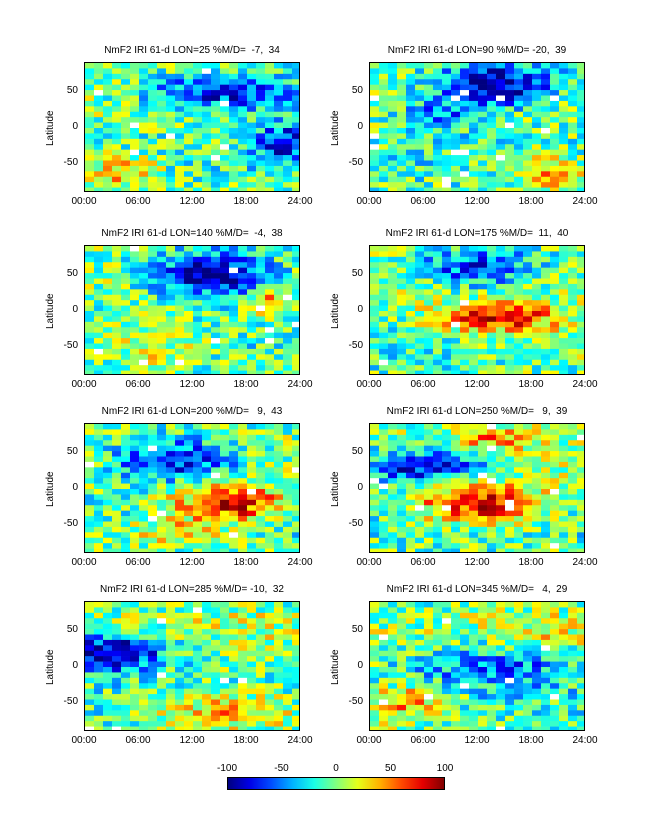 Image resolution: width=647 pixels, height=822 pixels. Describe the element at coordinates (369, 384) in the screenshot. I see `x-tick-label: 00:00` at that location.